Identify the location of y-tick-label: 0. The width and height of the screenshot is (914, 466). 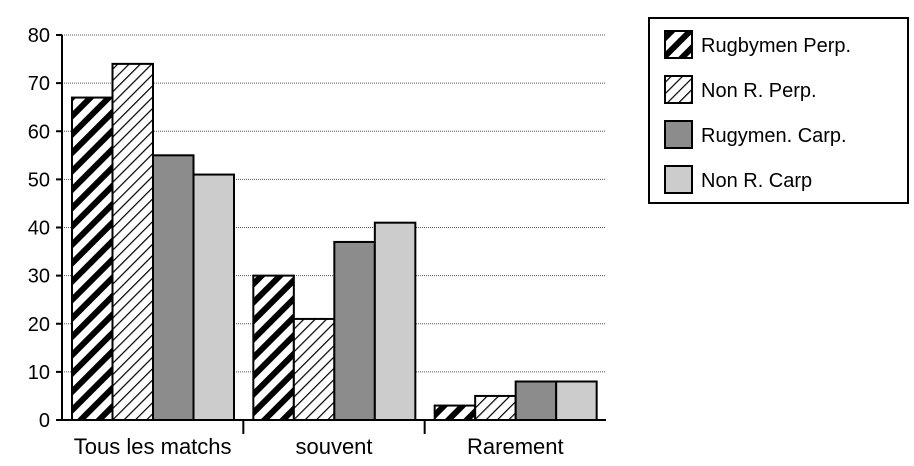
(44, 421).